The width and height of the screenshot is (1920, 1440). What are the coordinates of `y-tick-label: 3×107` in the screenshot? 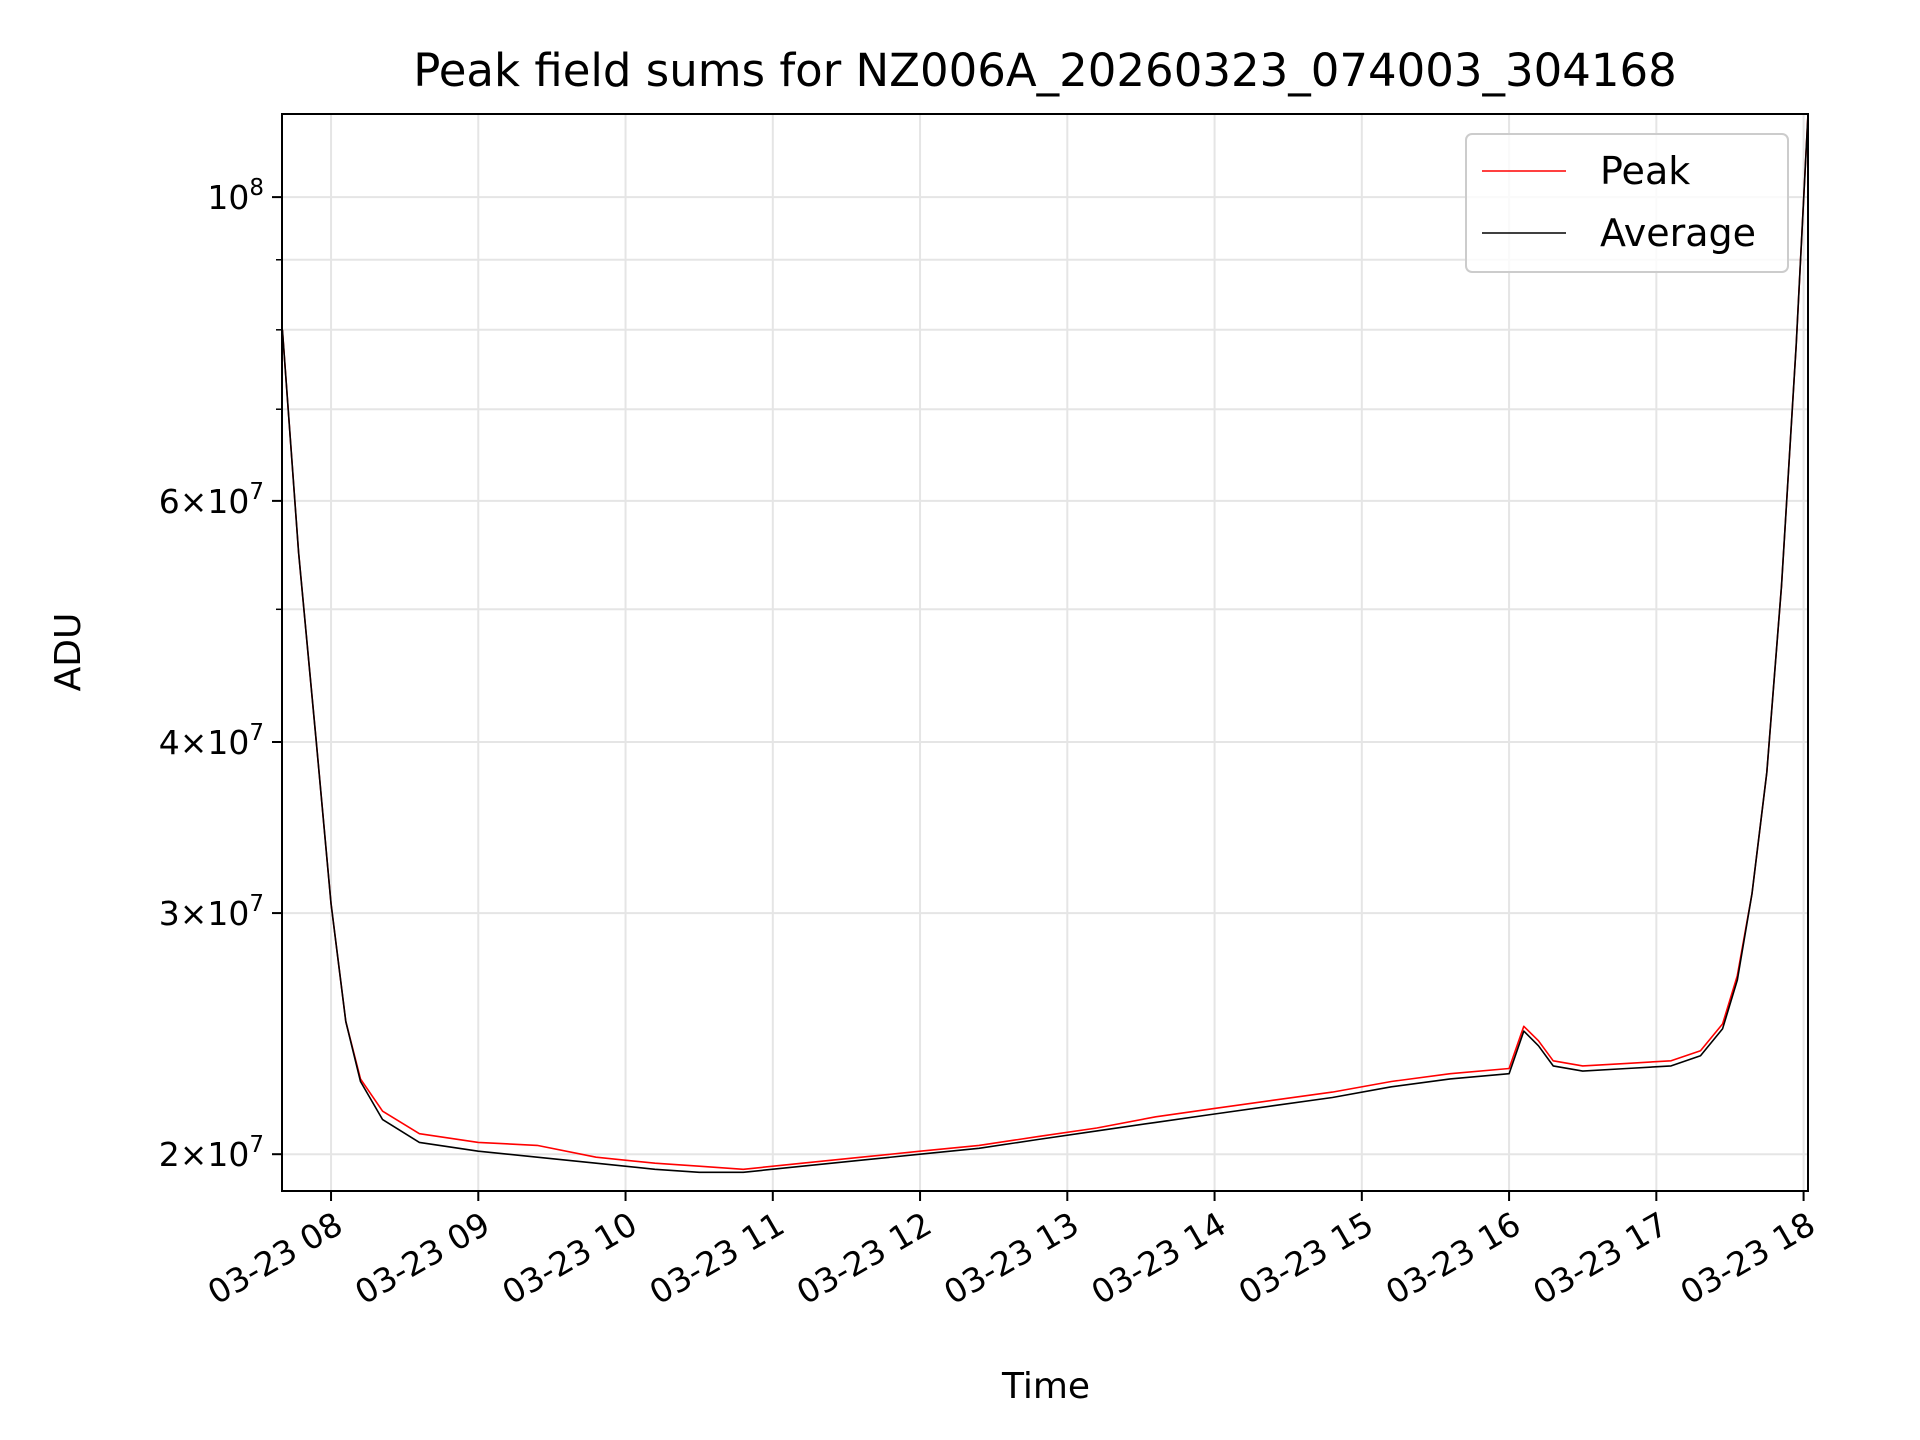 It's located at (211, 912).